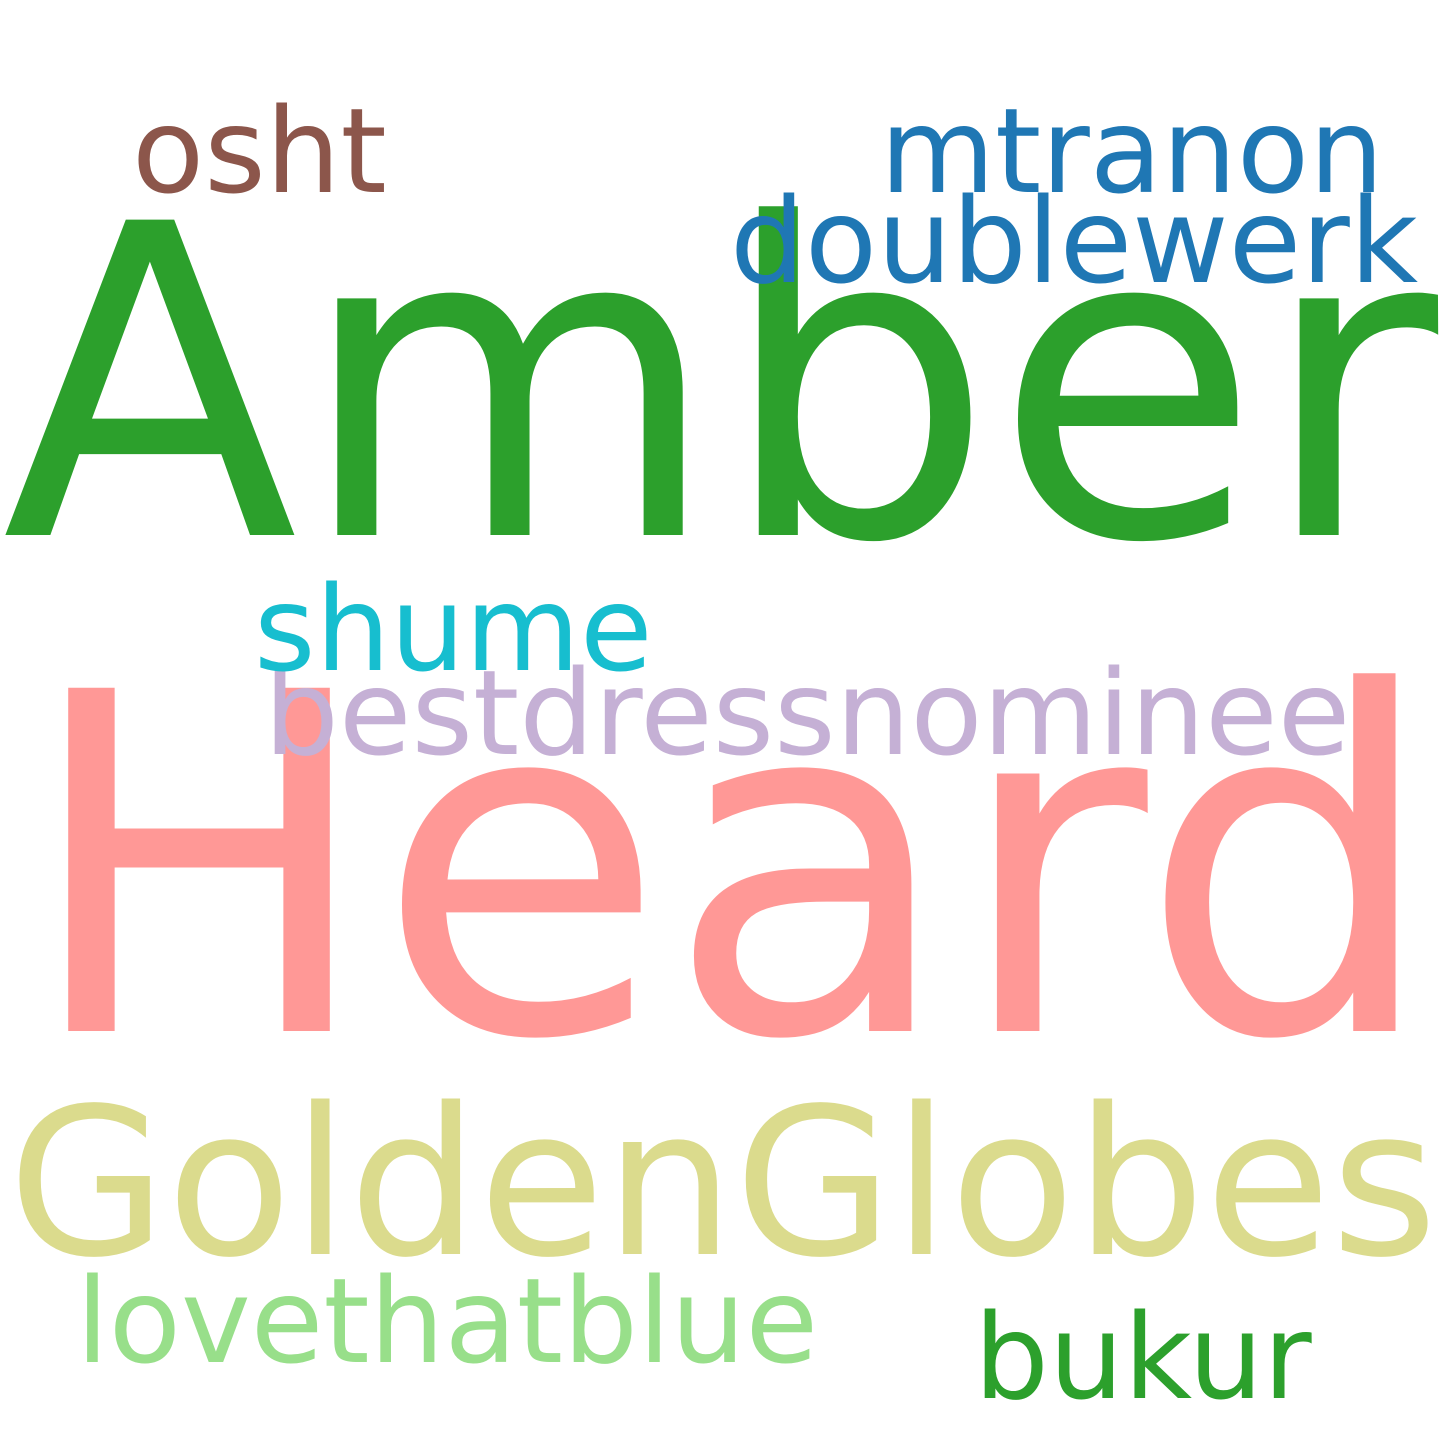 The image size is (1440, 1440). Describe the element at coordinates (1074, 241) in the screenshot. I see `word-doublewerk: doublewerk` at that location.